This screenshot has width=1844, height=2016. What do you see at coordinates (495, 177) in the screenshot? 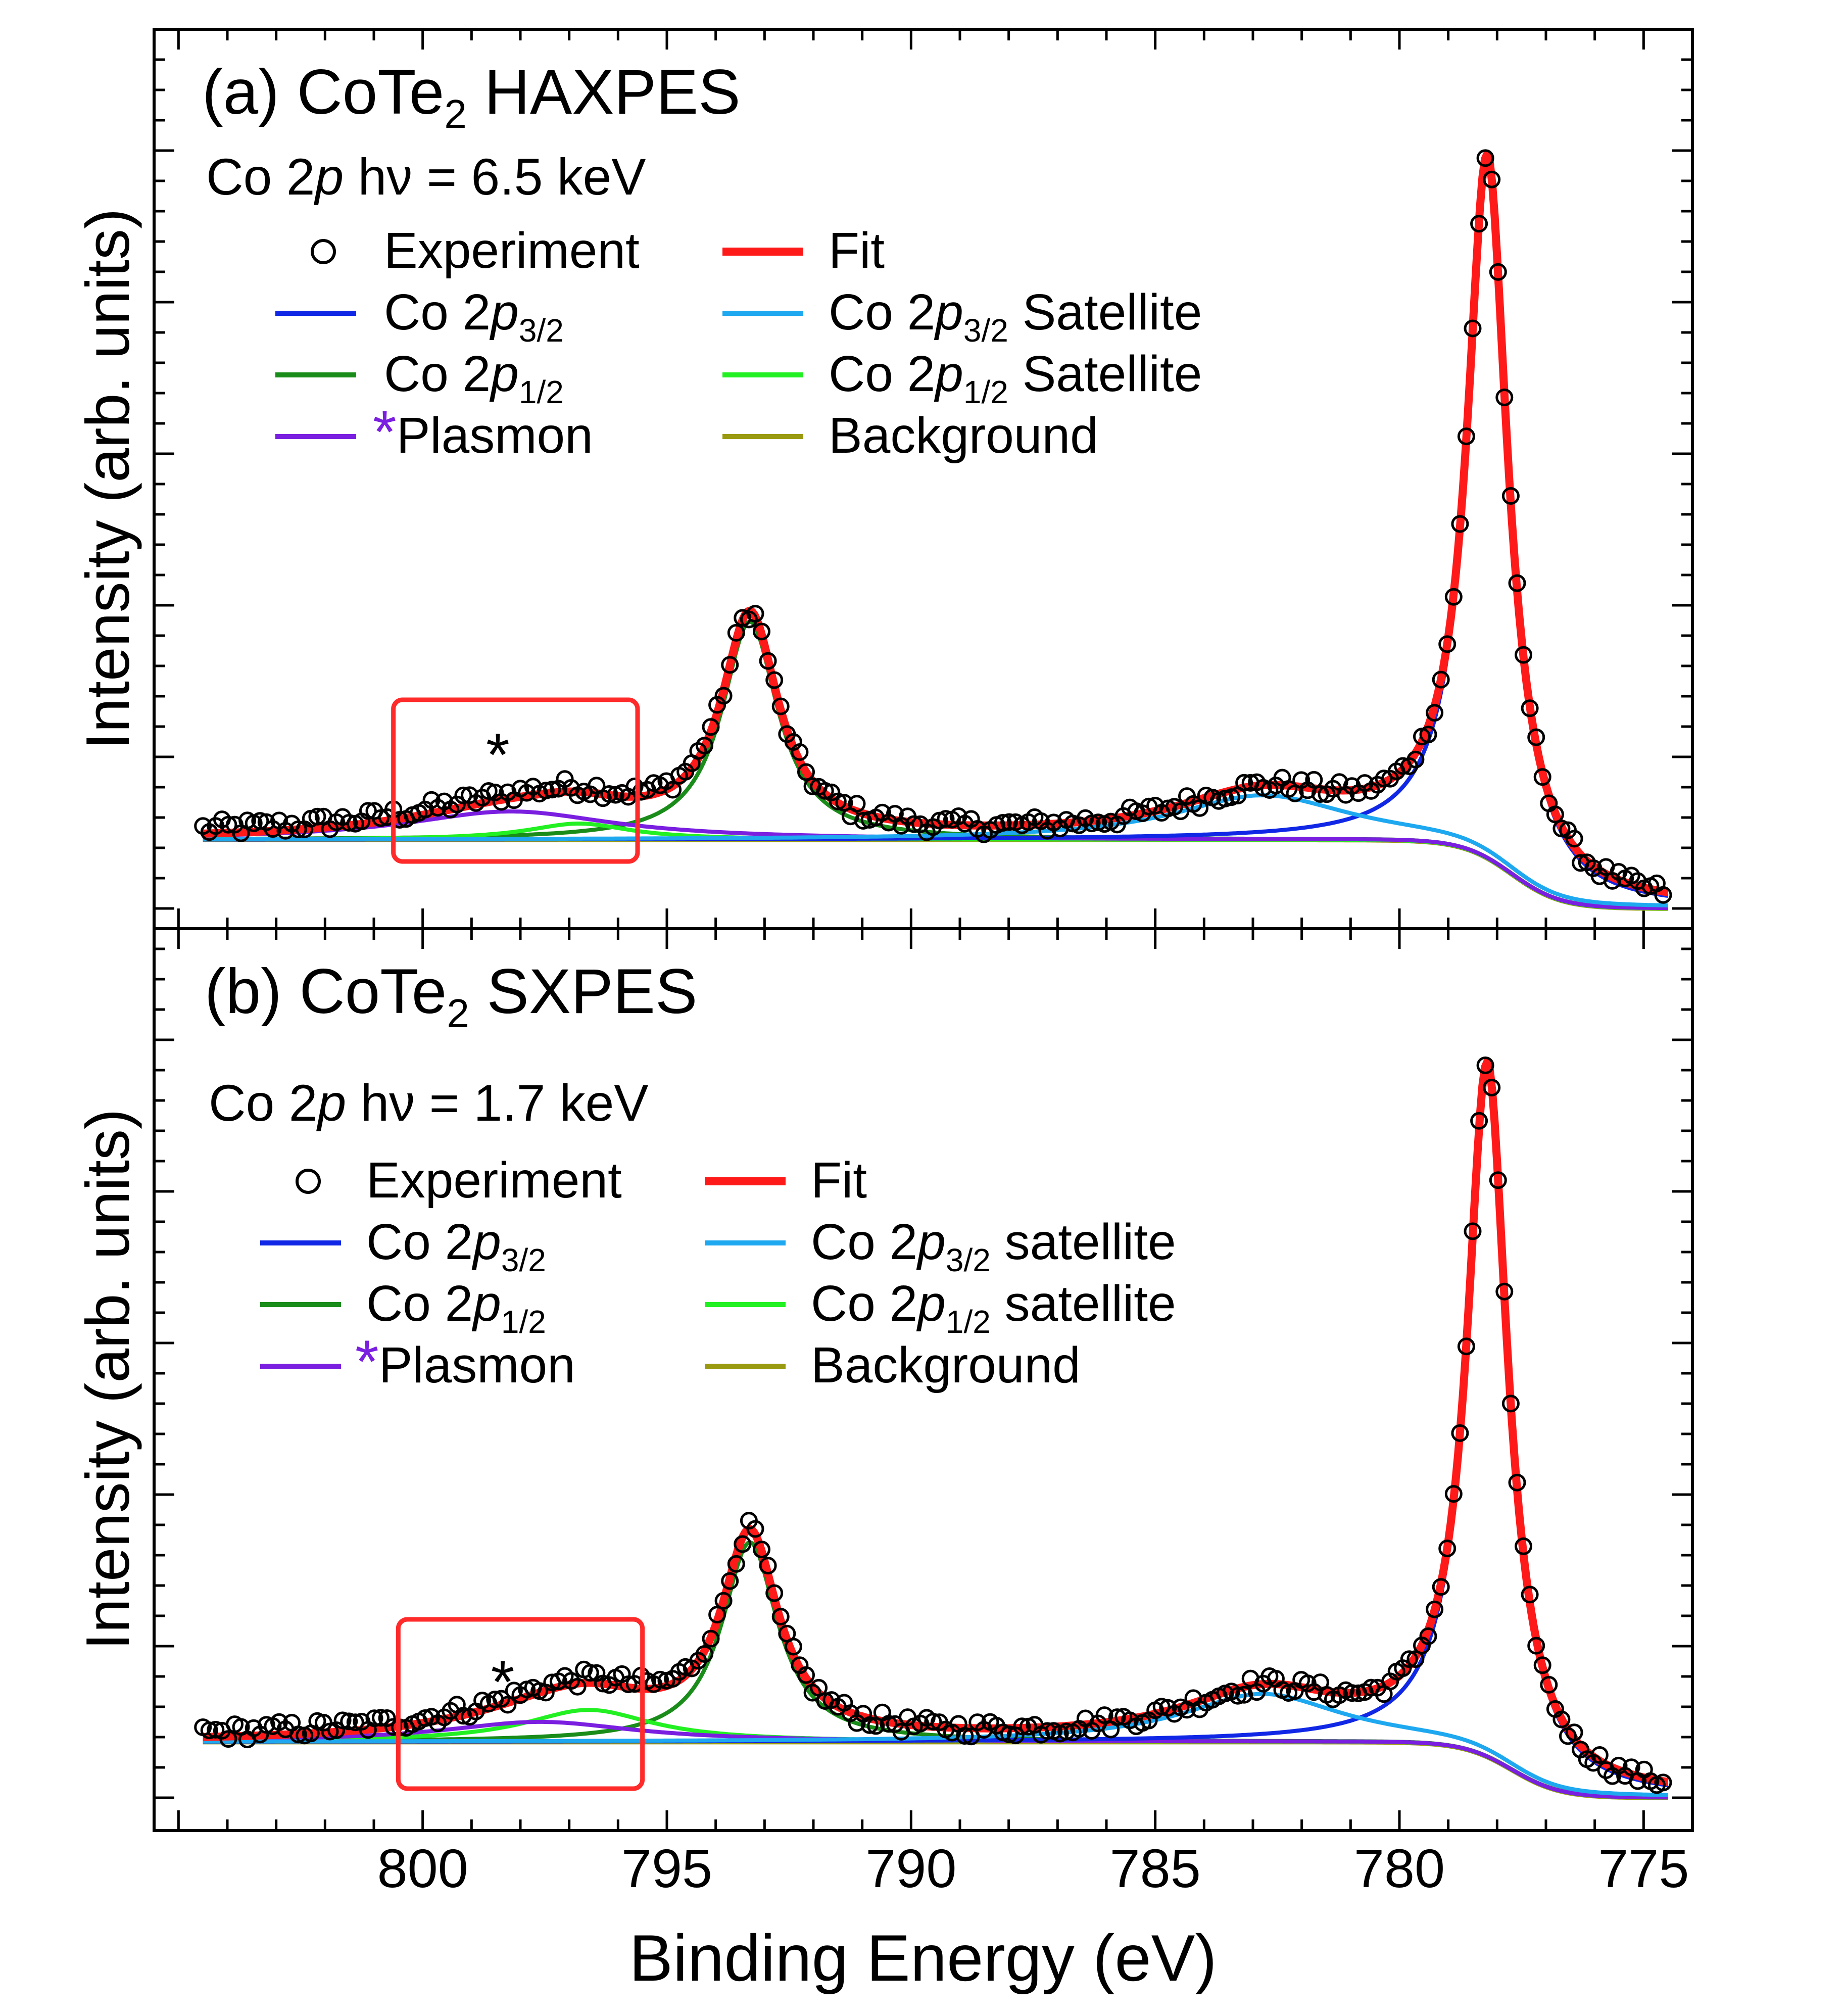
I see `panel-a-condition-energy: hν = 6.5 keV` at bounding box center [495, 177].